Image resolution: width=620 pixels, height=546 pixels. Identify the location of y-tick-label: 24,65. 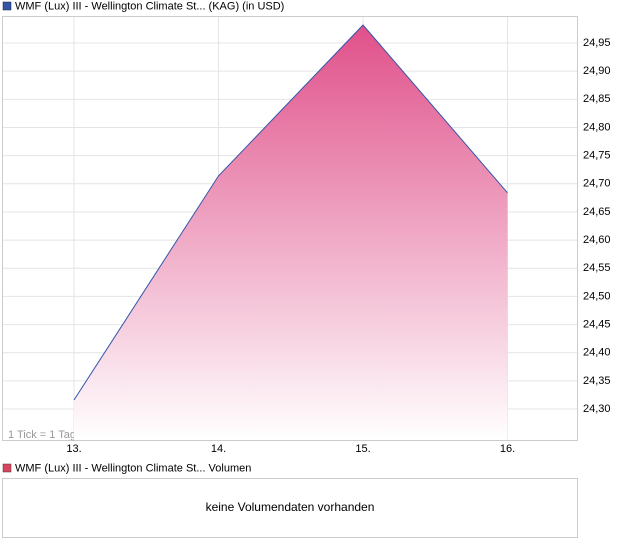
(597, 212).